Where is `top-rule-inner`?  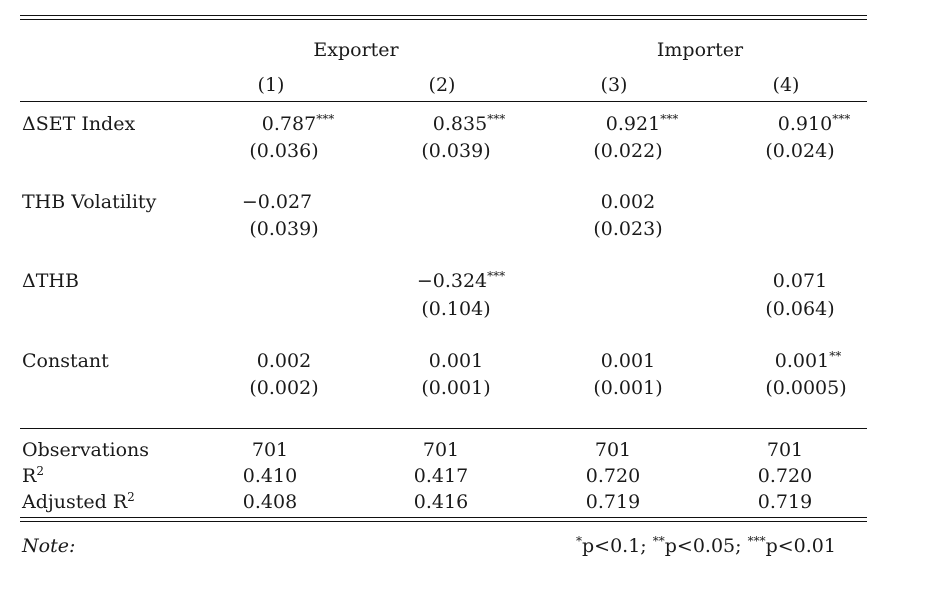
top-rule-inner is located at coordinates (443, 20).